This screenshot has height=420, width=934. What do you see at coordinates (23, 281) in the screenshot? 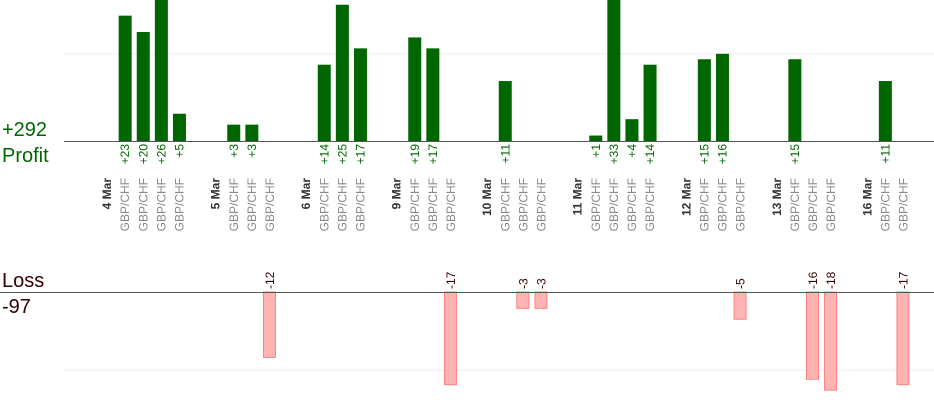
I see `loss-label: Loss` at bounding box center [23, 281].